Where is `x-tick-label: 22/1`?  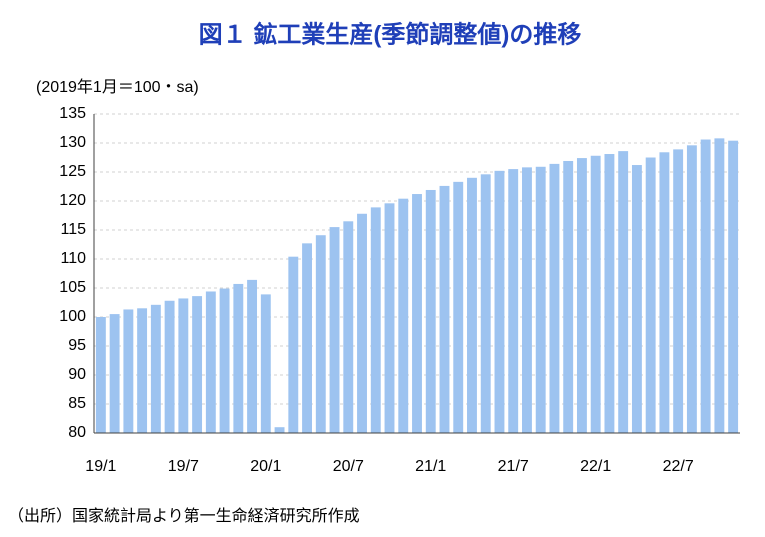
x-tick-label: 22/1 is located at coordinates (595, 466).